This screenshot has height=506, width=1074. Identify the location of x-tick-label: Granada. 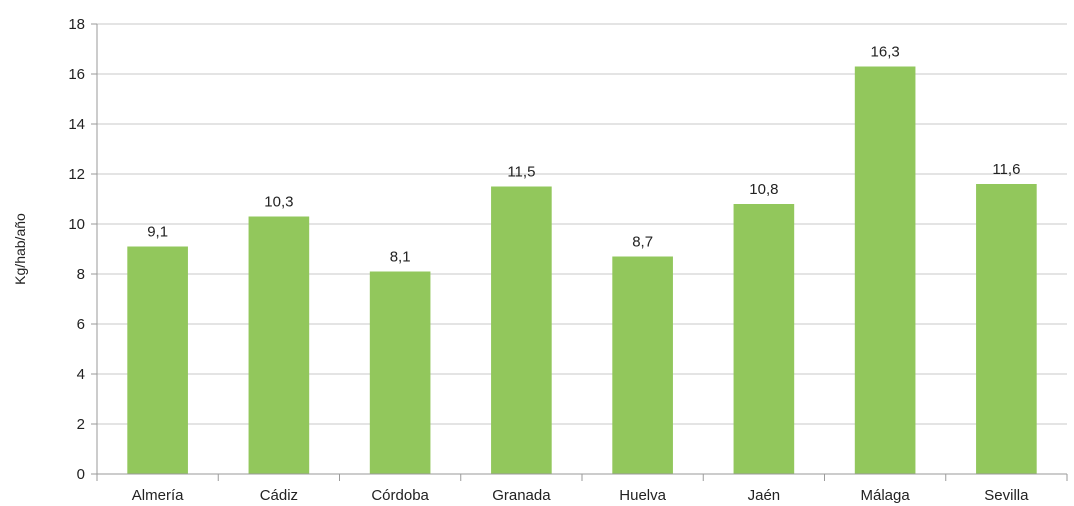
(521, 495).